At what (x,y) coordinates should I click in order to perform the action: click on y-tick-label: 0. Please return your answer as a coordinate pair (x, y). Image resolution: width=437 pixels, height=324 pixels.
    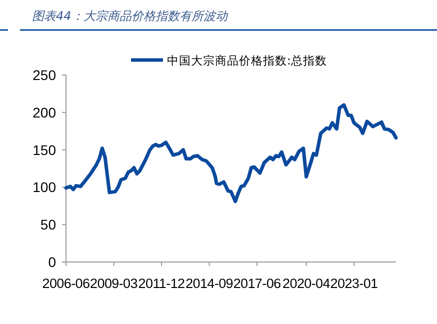
    Looking at the image, I should click on (52, 262).